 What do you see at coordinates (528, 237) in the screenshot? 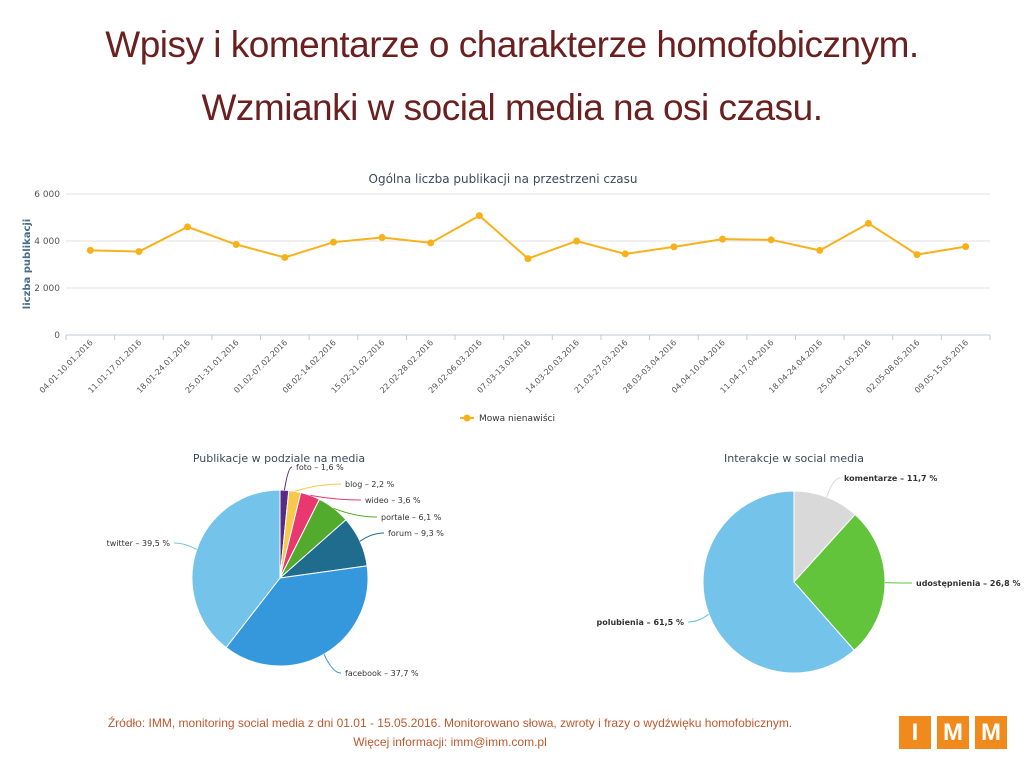
I see `series-line` at bounding box center [528, 237].